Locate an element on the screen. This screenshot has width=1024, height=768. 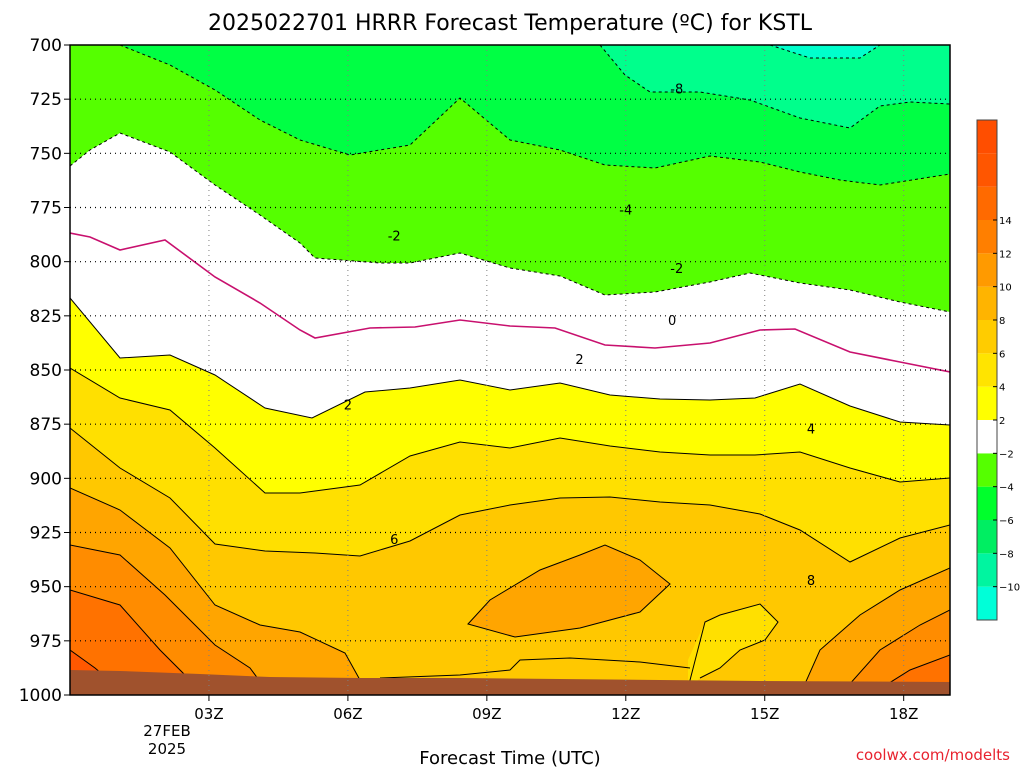
x-tick-label: 18Z is located at coordinates (903, 714).